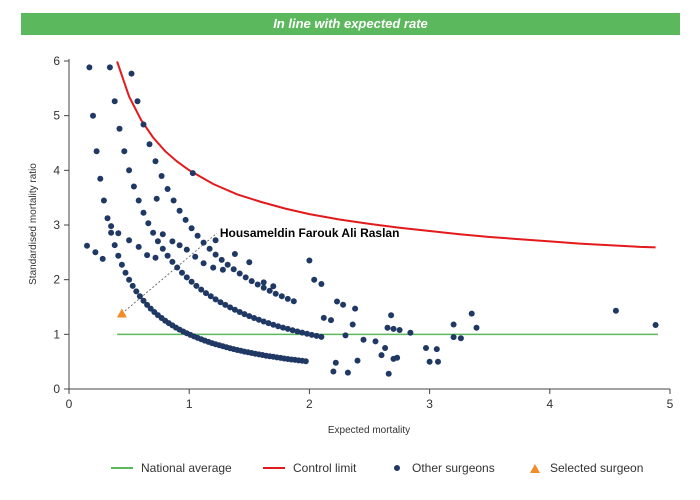 The image size is (700, 500). What do you see at coordinates (56, 389) in the screenshot?
I see `y-tick-label: 0` at bounding box center [56, 389].